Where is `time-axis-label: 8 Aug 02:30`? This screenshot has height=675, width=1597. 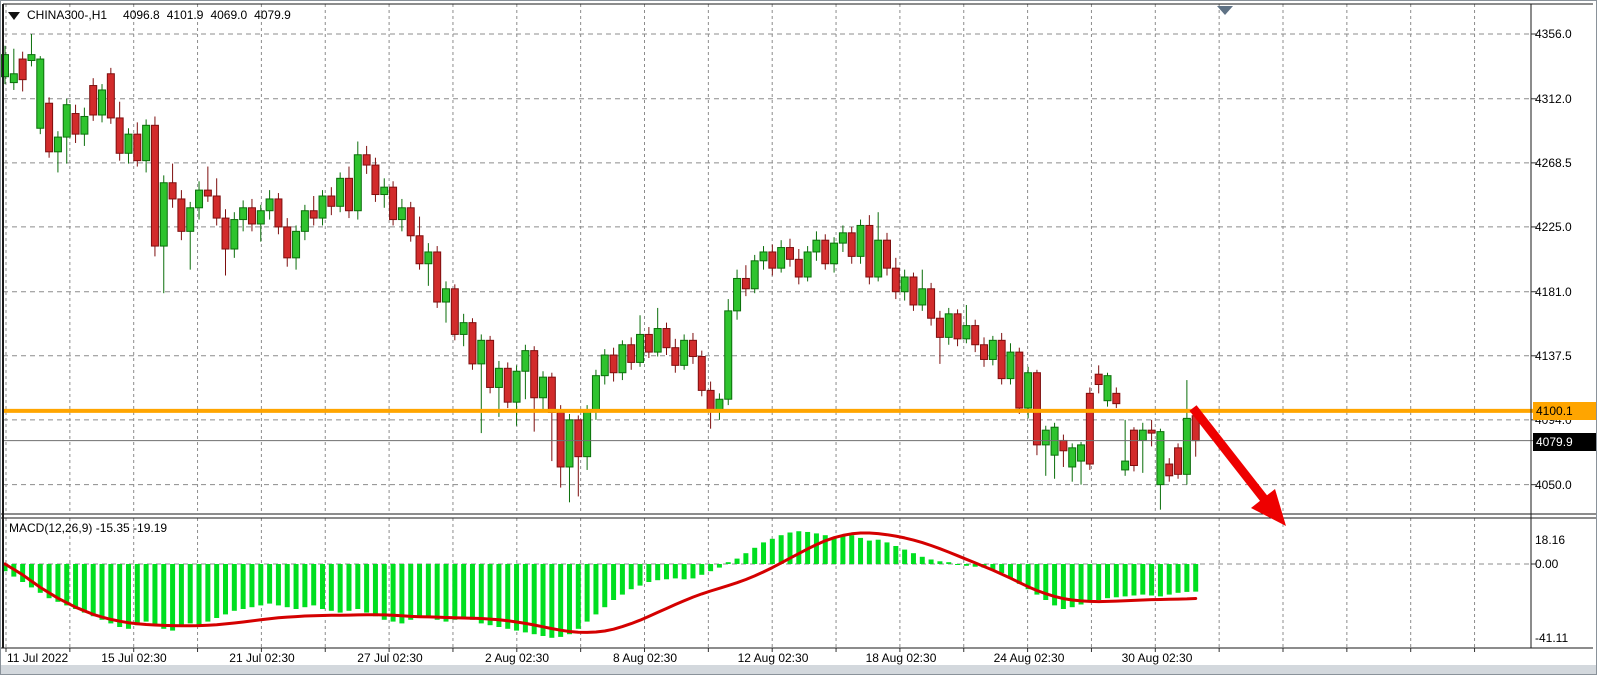 time-axis-label: 8 Aug 02:30 is located at coordinates (645, 658).